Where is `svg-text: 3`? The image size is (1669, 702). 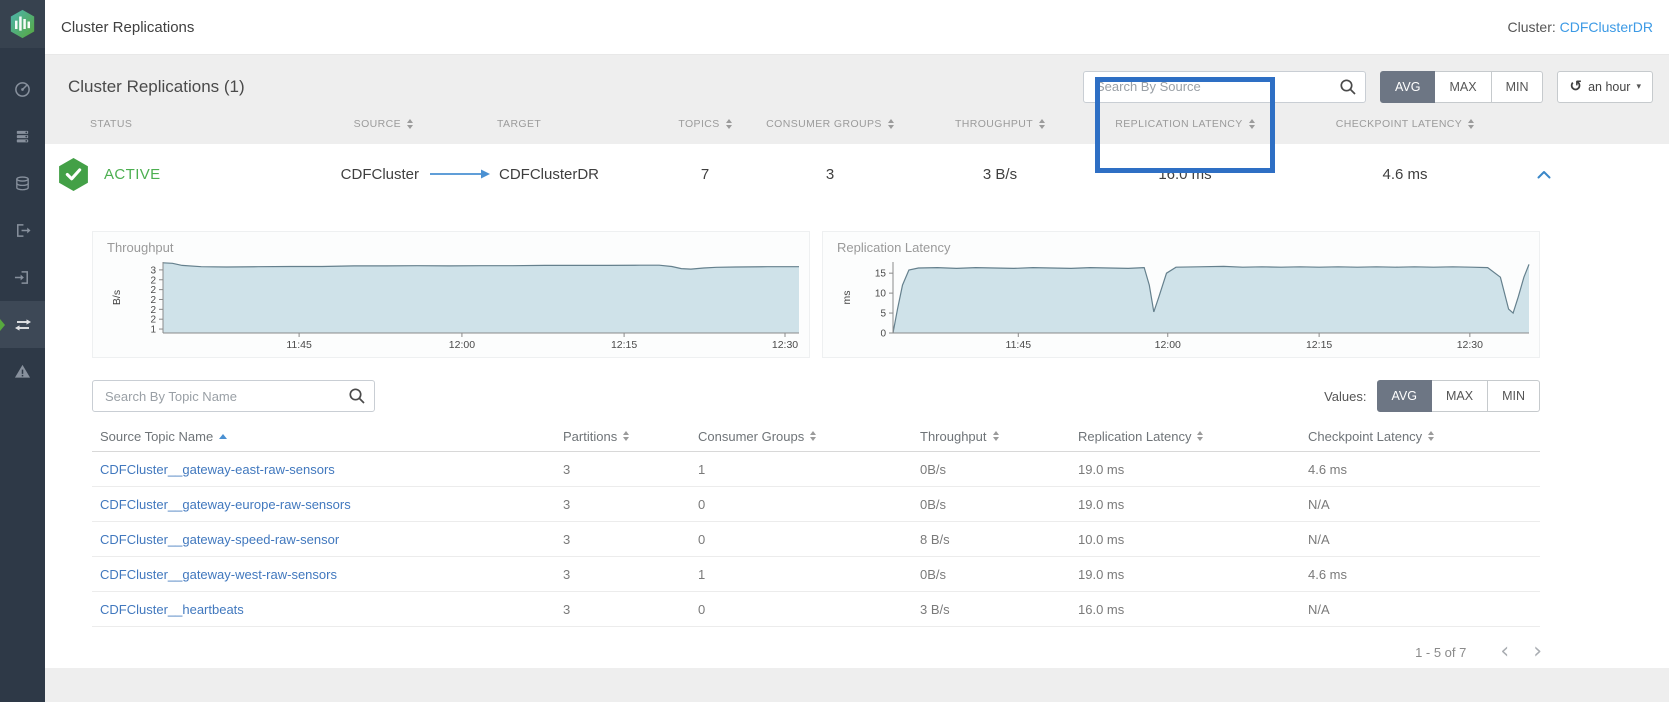
svg-text: 3 is located at coordinates (153, 270).